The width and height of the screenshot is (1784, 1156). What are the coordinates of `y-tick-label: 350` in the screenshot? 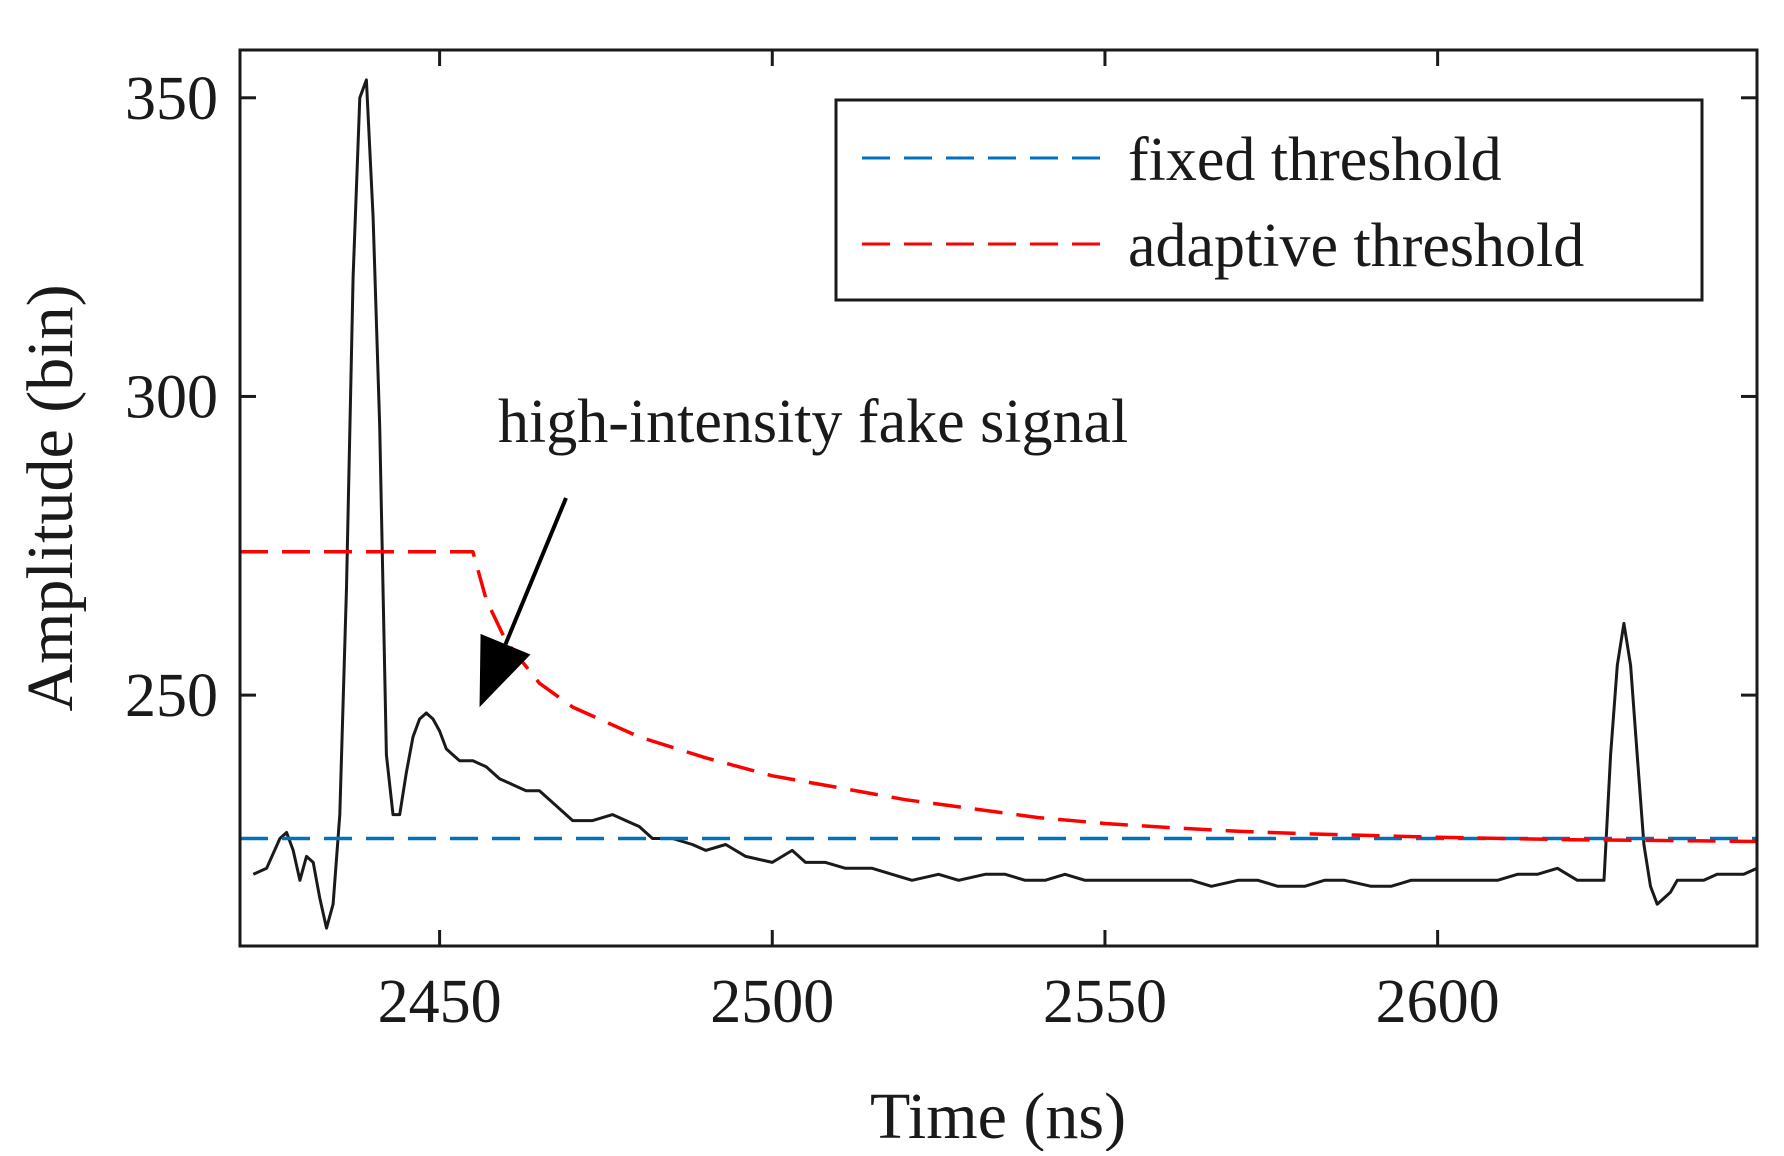 It's located at (171, 99).